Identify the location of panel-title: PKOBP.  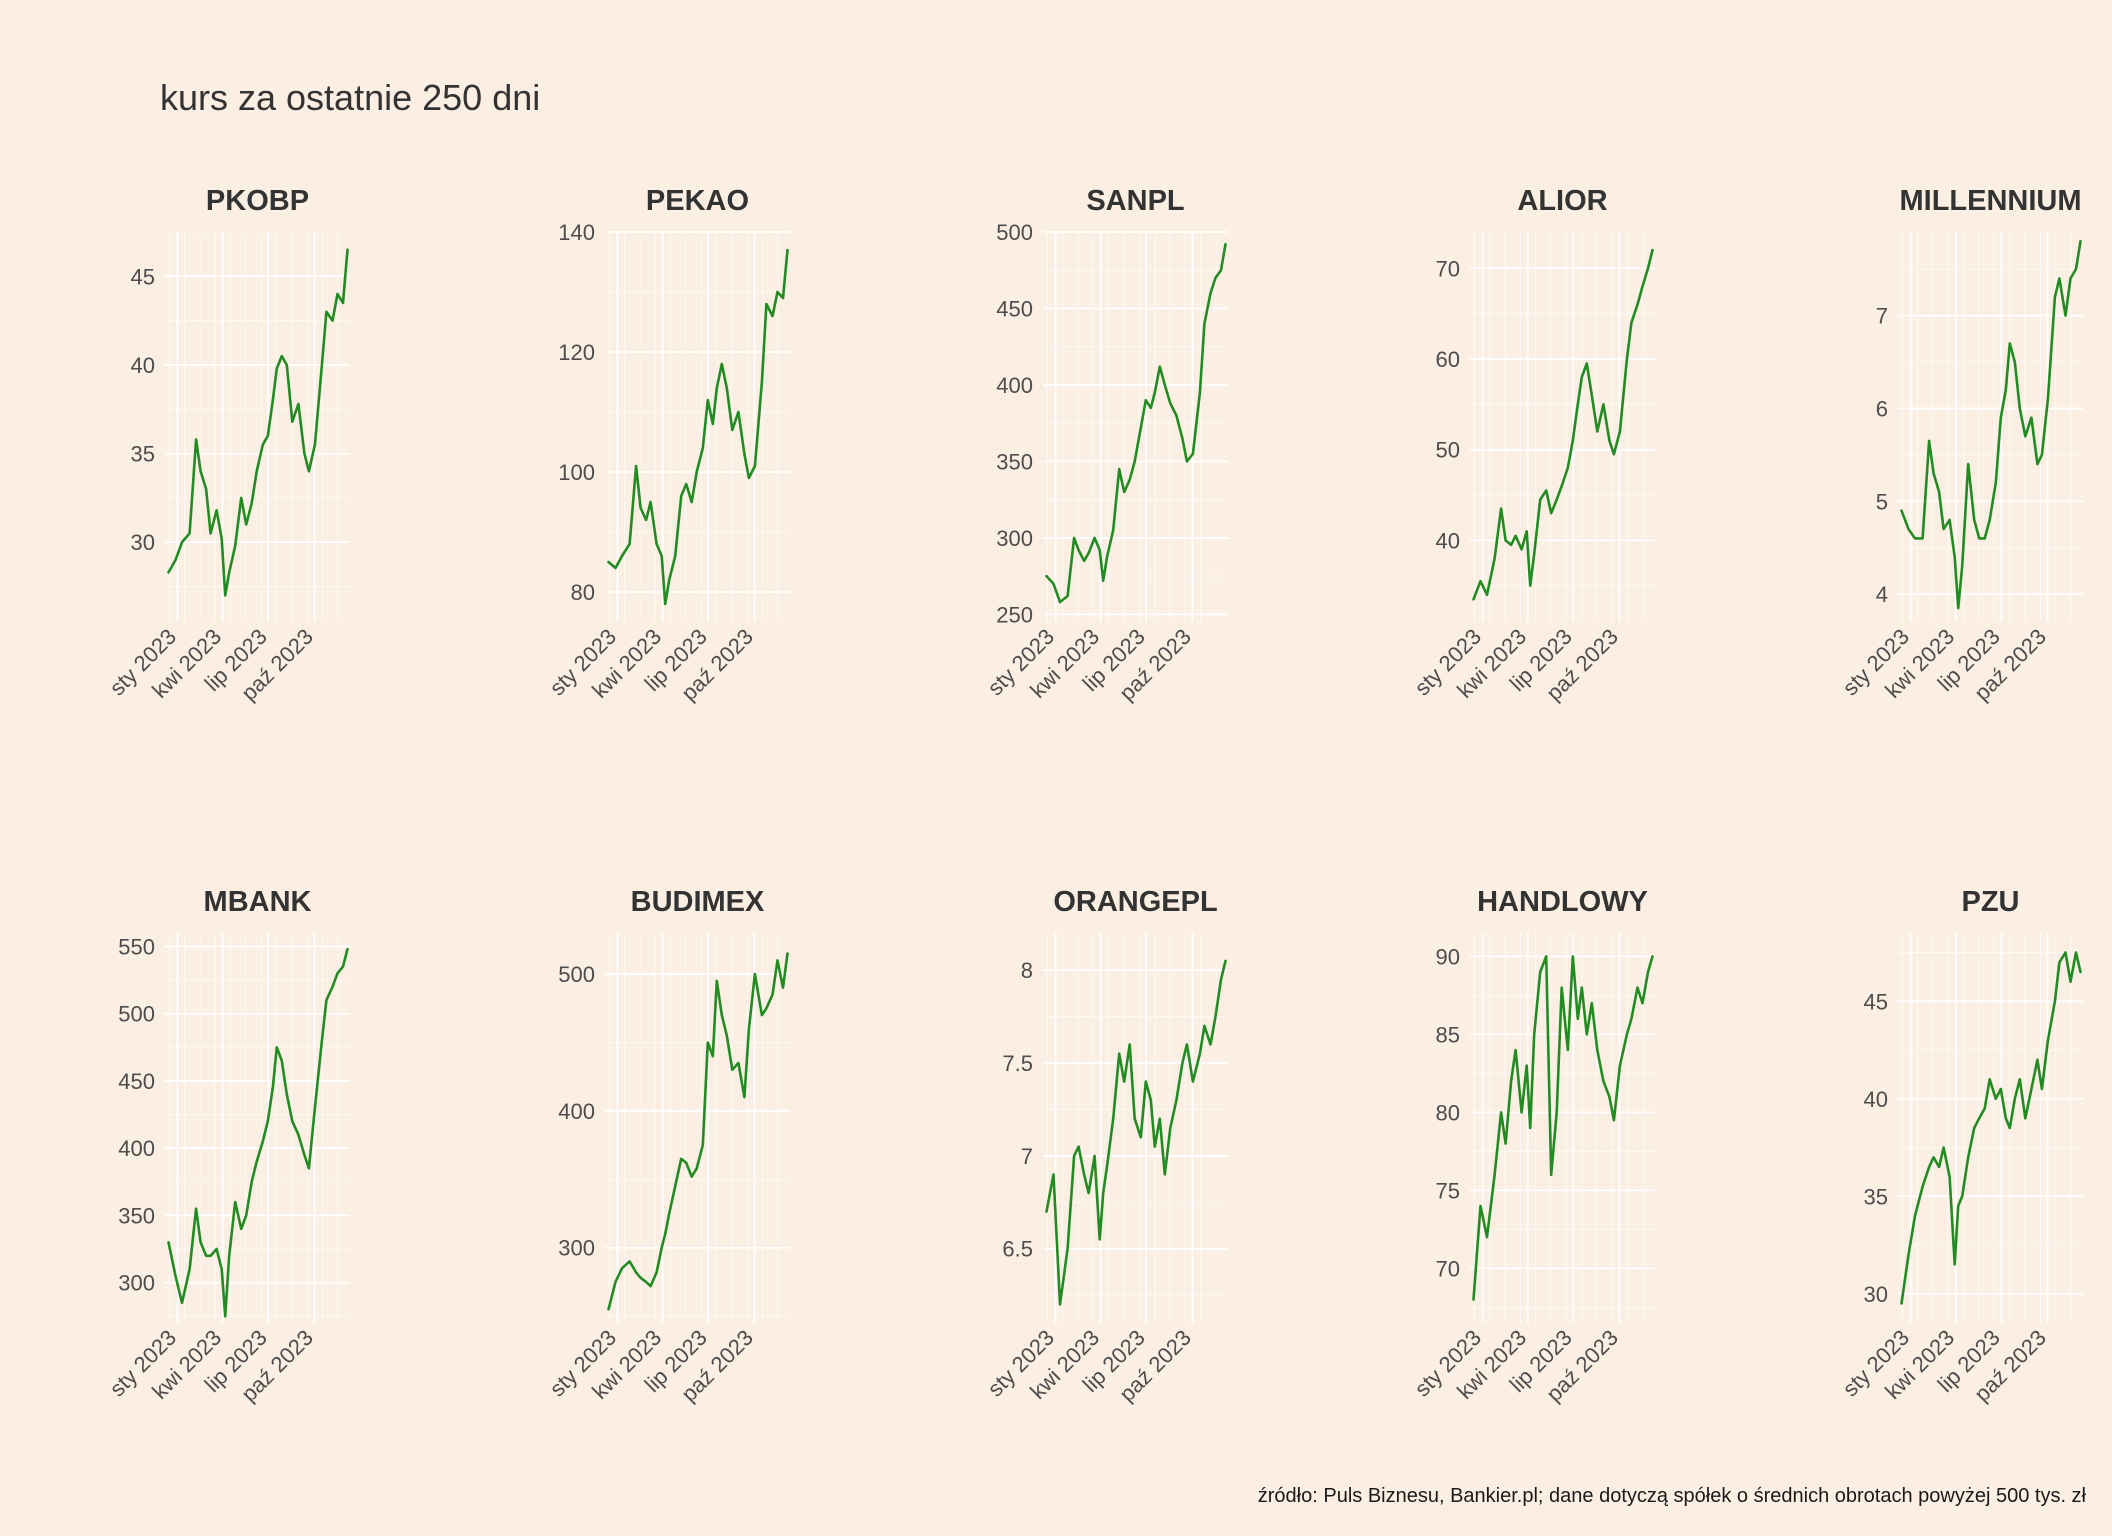
(257, 201).